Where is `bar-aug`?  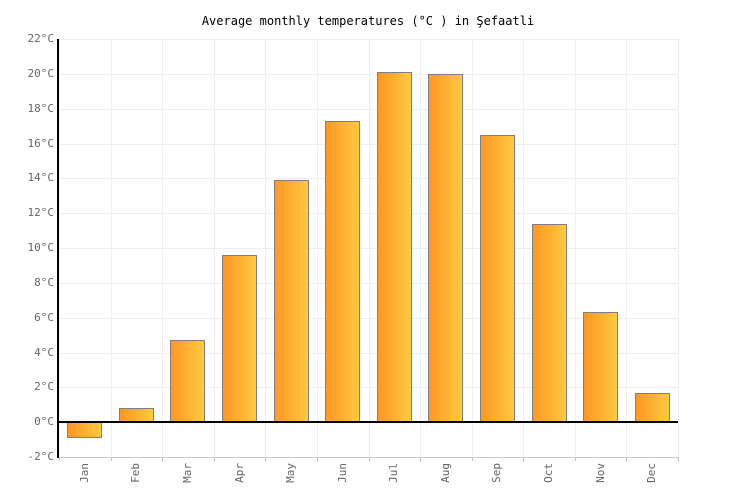
bar-aug is located at coordinates (445, 248).